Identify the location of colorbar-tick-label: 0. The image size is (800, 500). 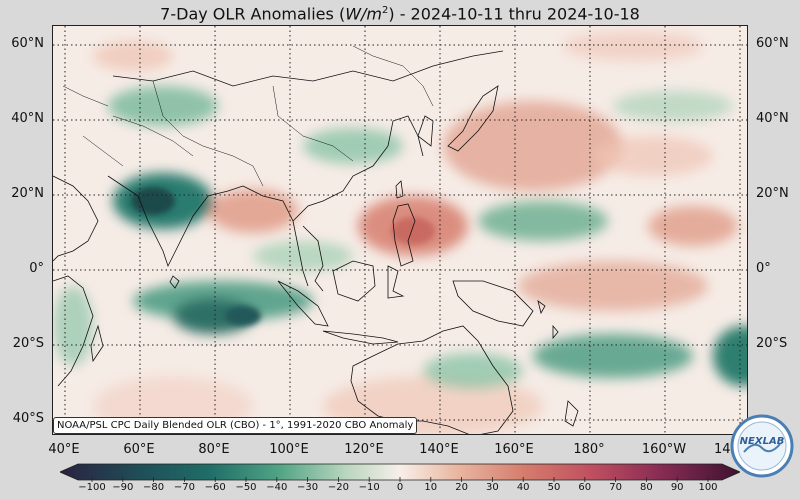
(400, 487).